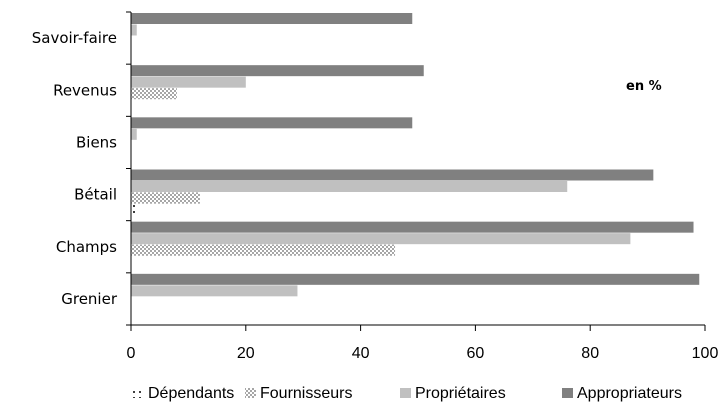  What do you see at coordinates (134, 209) in the screenshot?
I see `bar-dependants-betail` at bounding box center [134, 209].